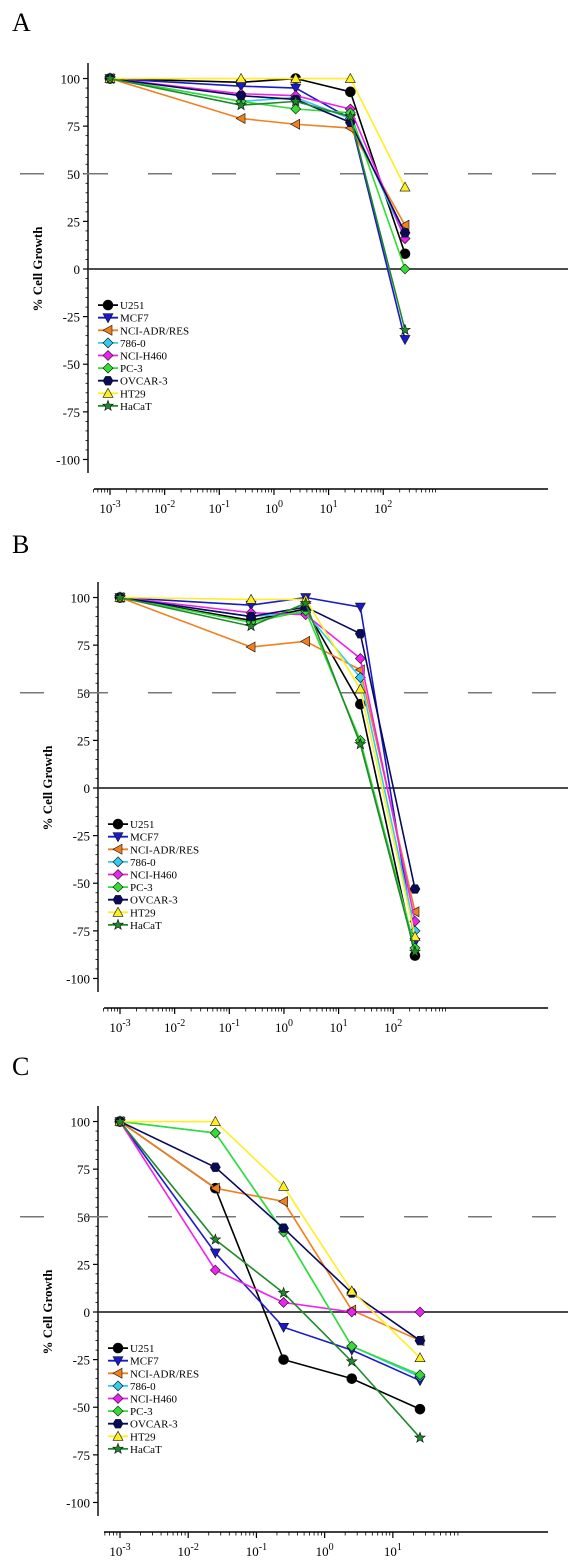  Describe the element at coordinates (87, 788) in the screenshot. I see `y-tick-label: 0` at that location.